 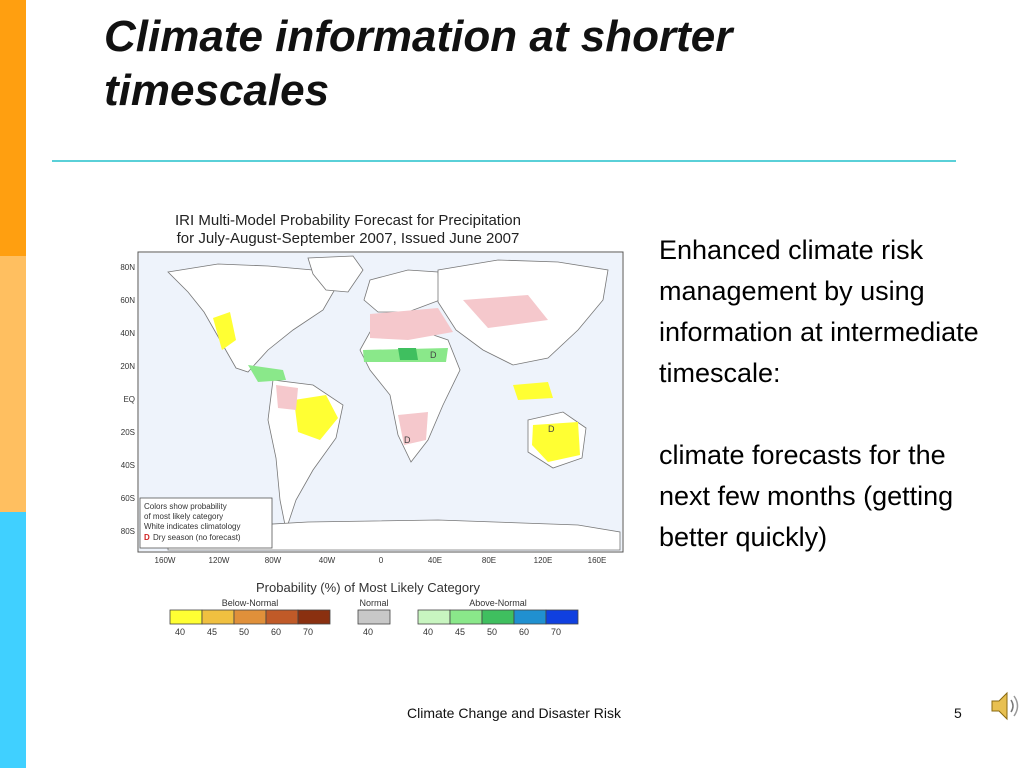 What do you see at coordinates (127, 333) in the screenshot?
I see `lat-label: 40N` at bounding box center [127, 333].